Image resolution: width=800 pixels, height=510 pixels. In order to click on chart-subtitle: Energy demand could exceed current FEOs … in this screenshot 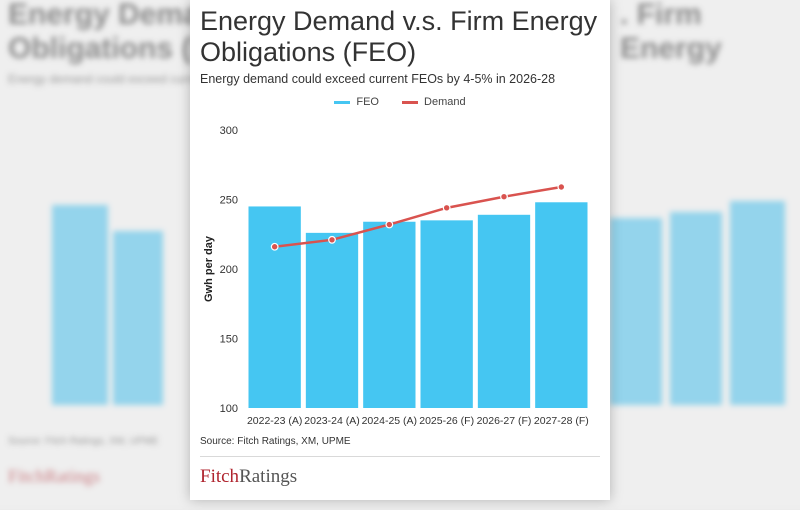, I will do `click(378, 79)`.